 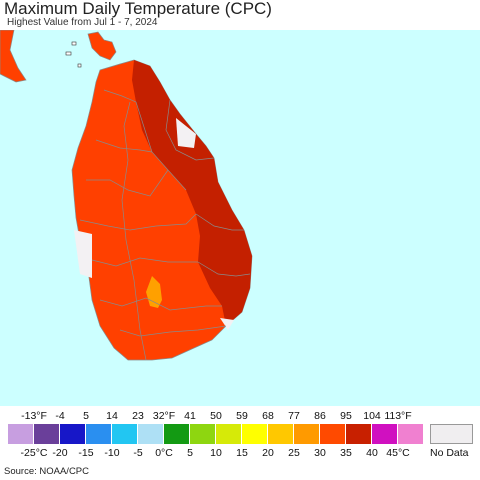 What do you see at coordinates (34, 453) in the screenshot?
I see `celsius-tick-label: -25°C` at bounding box center [34, 453].